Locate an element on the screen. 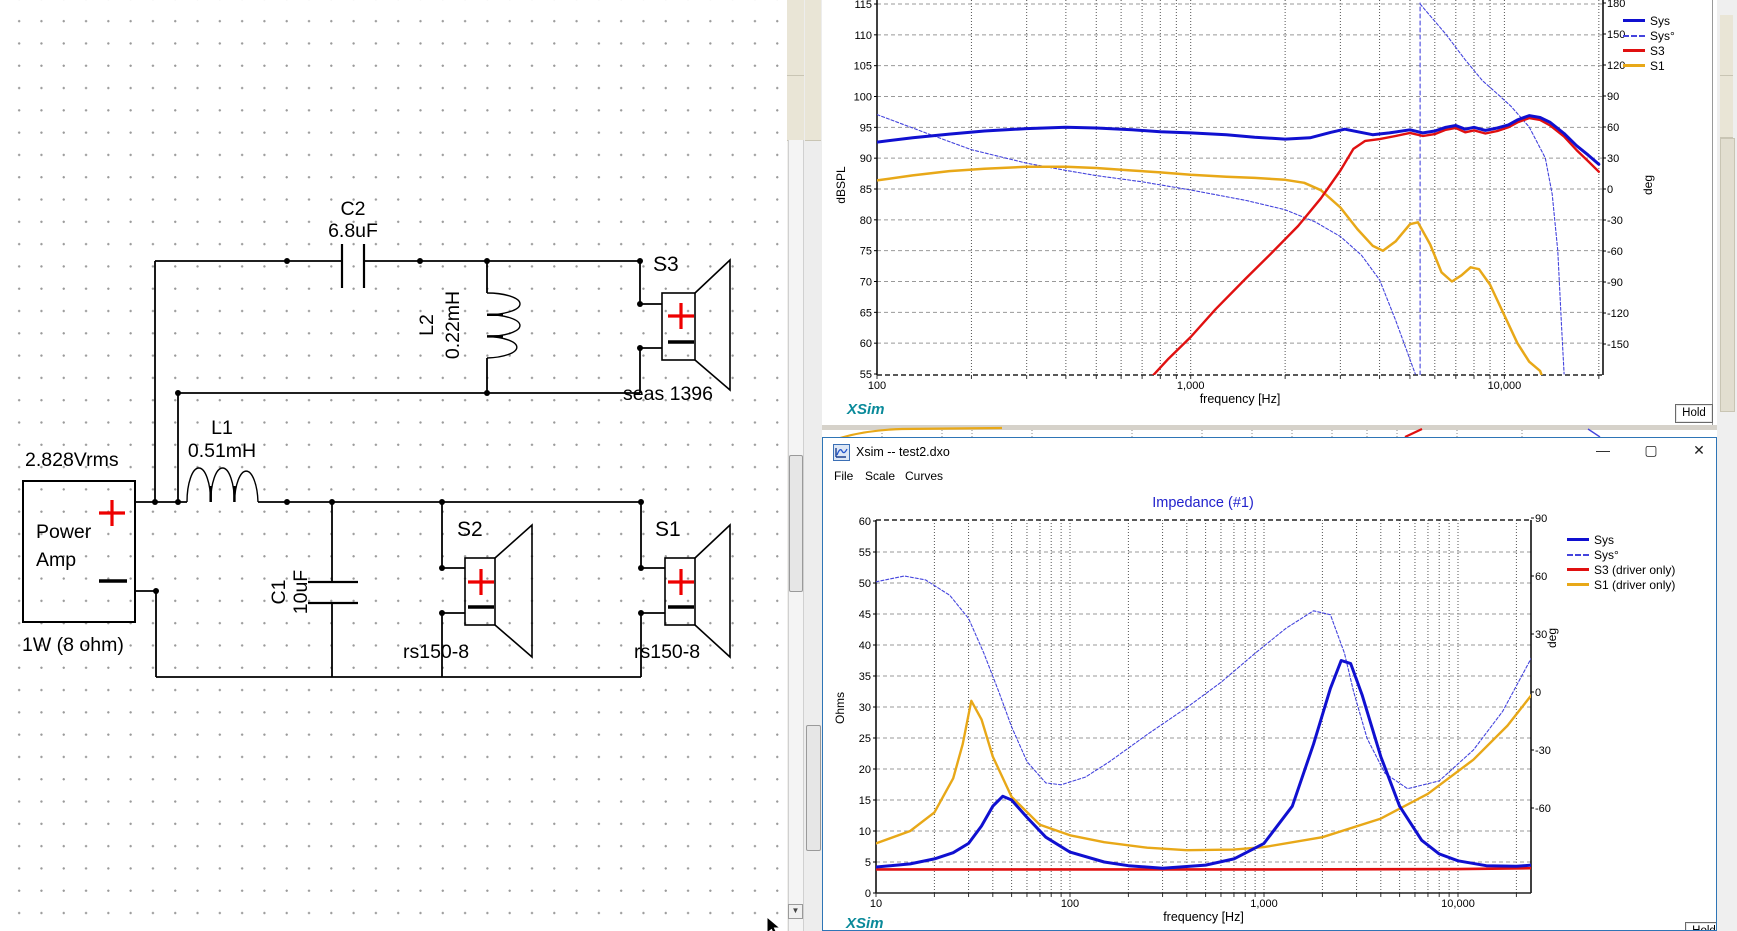 The image size is (1737, 931). component-c1 is located at coordinates (333, 592).